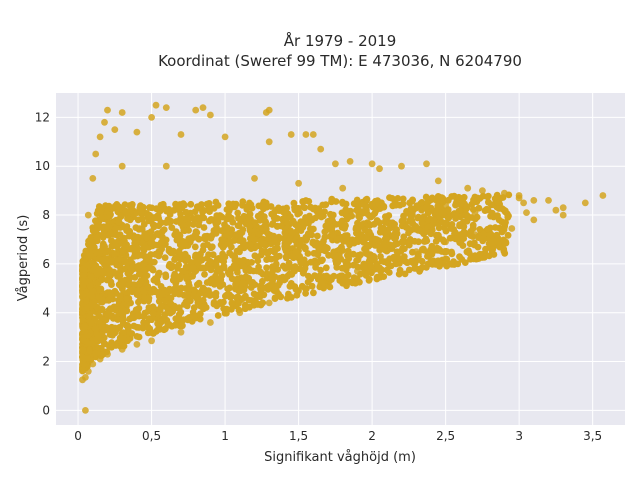 This screenshot has width=640, height=480. What do you see at coordinates (372, 436) in the screenshot?
I see `x-tick-label: 2` at bounding box center [372, 436].